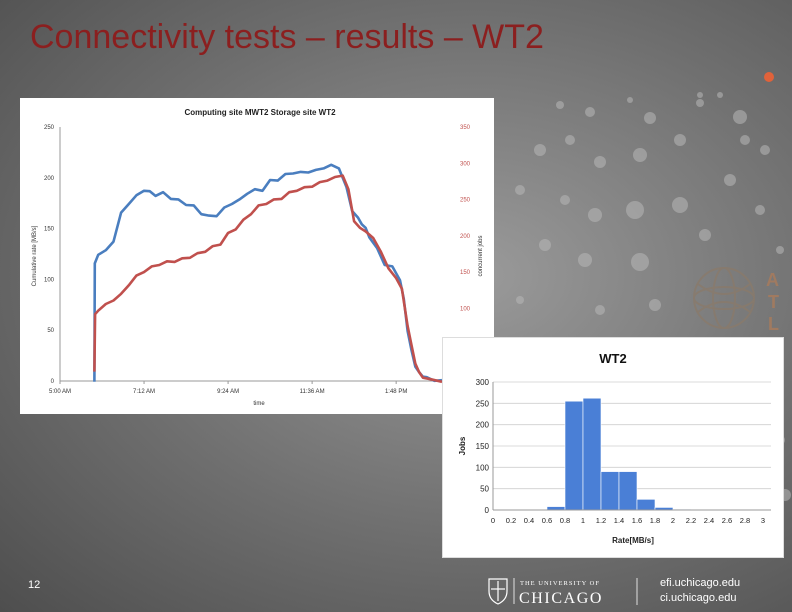 This screenshot has height=612, width=792. Describe the element at coordinates (483, 467) in the screenshot. I see `chart2-ytick-label: 100` at that location.